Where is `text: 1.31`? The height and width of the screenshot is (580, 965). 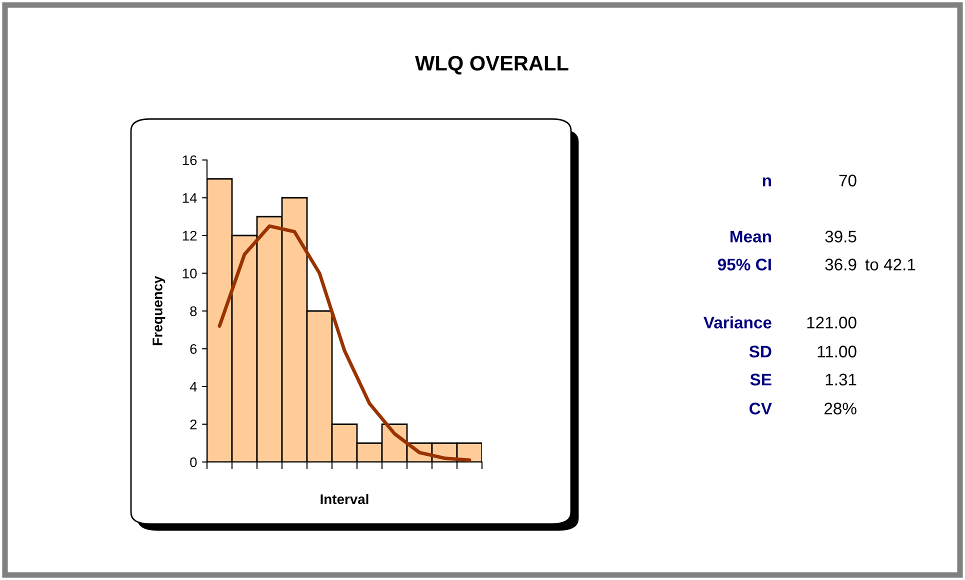 text: 1.31 is located at coordinates (841, 380).